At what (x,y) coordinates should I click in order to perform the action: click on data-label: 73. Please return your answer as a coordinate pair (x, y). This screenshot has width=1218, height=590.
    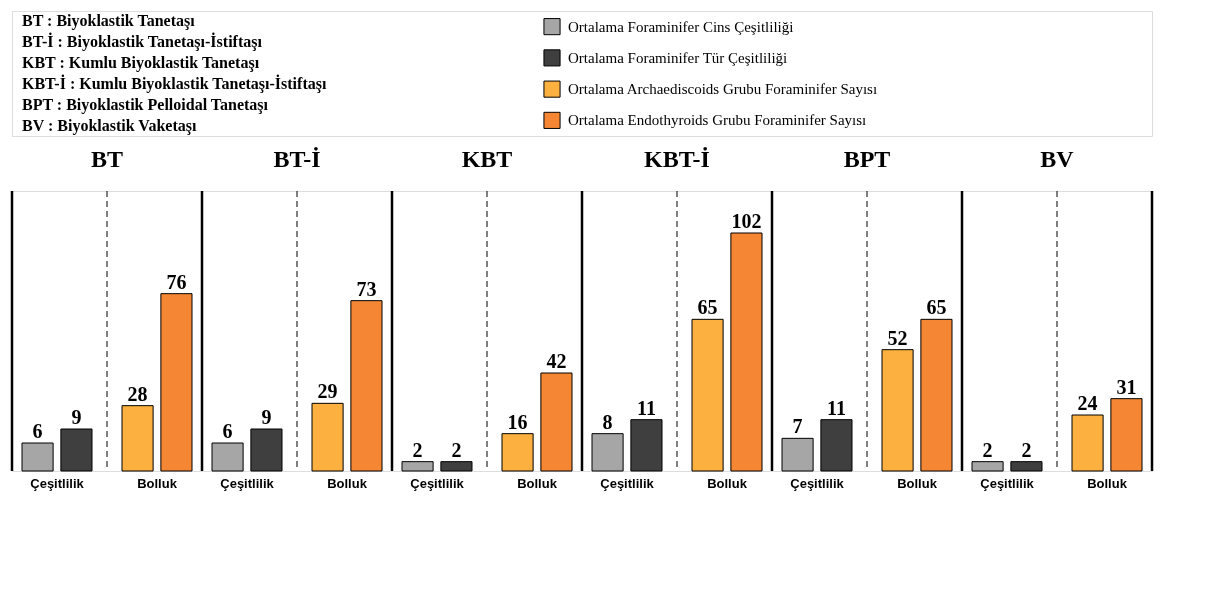
    Looking at the image, I should click on (366, 288).